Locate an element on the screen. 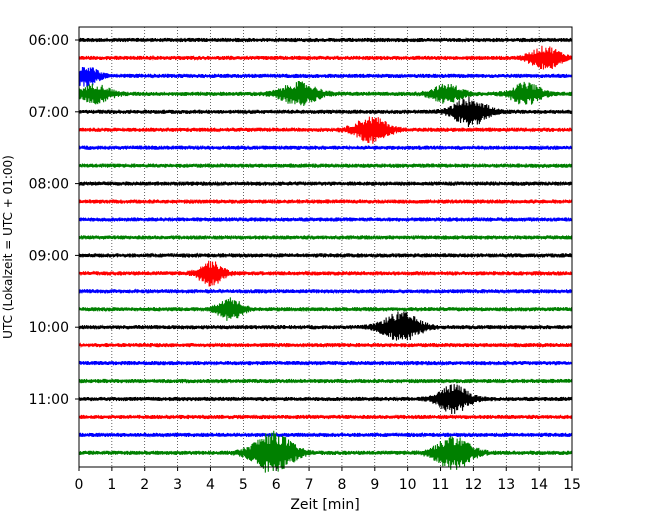 The image size is (650, 520). x-tick-label: 12 is located at coordinates (473, 485).